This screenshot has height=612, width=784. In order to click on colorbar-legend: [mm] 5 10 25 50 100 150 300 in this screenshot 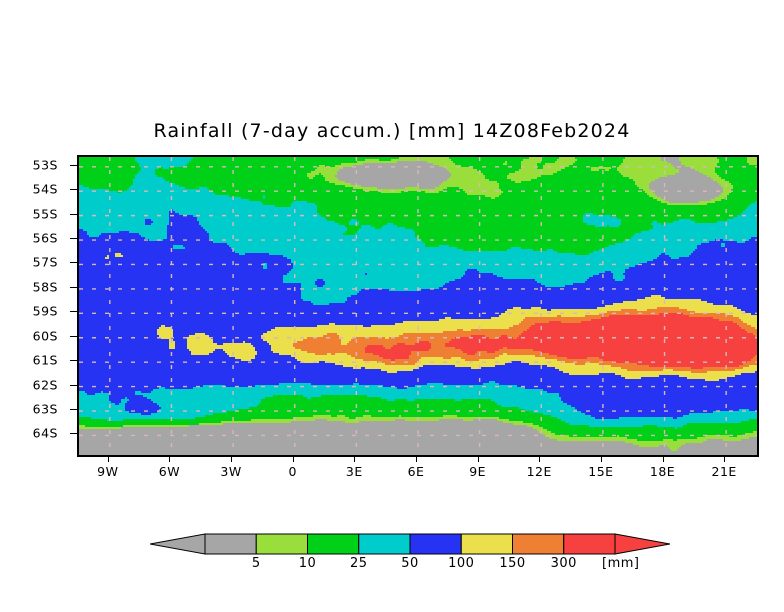, I will do `click(410, 558)`.